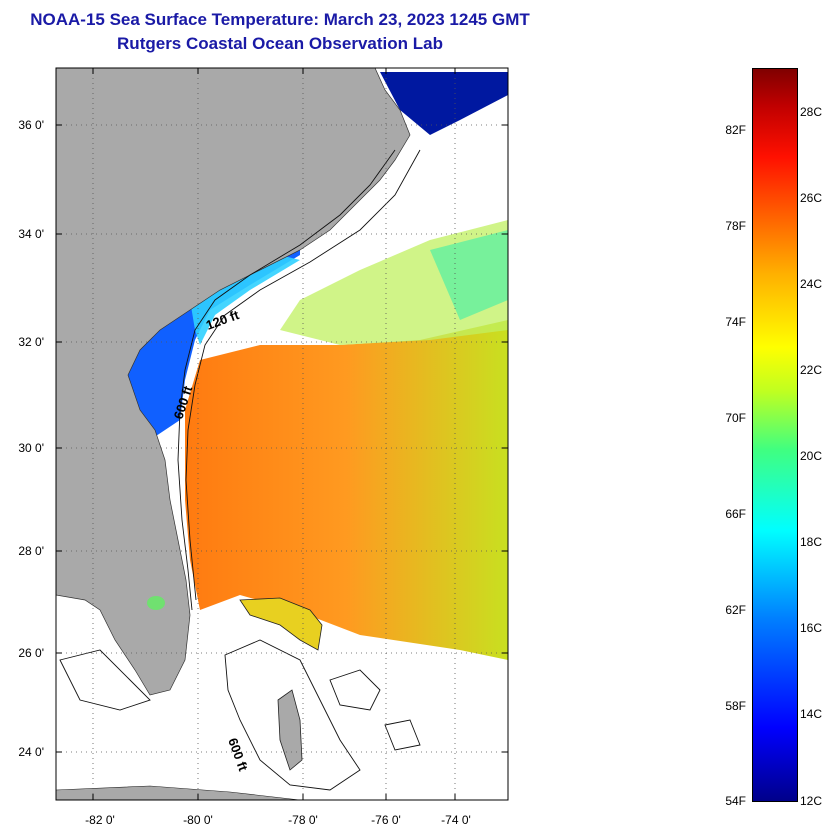 This screenshot has width=833, height=832. Describe the element at coordinates (735, 322) in the screenshot. I see `colorbar-label-74f: 74F` at that location.